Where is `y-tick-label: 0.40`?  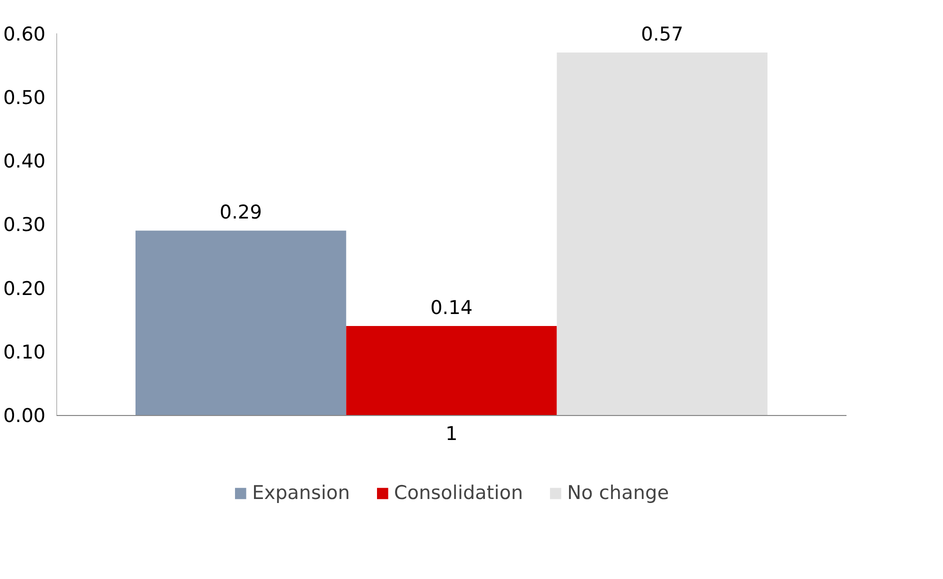
y-tick-label: 0.40 is located at coordinates (24, 161).